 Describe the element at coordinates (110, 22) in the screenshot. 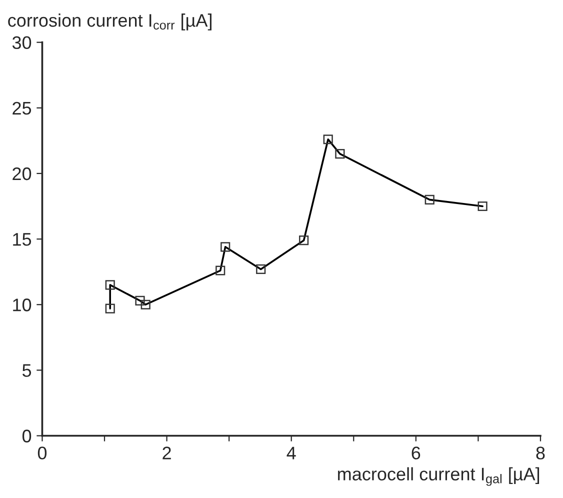

I see `y-axis-title: corrosion current I$_{corr}$ [µA]` at that location.